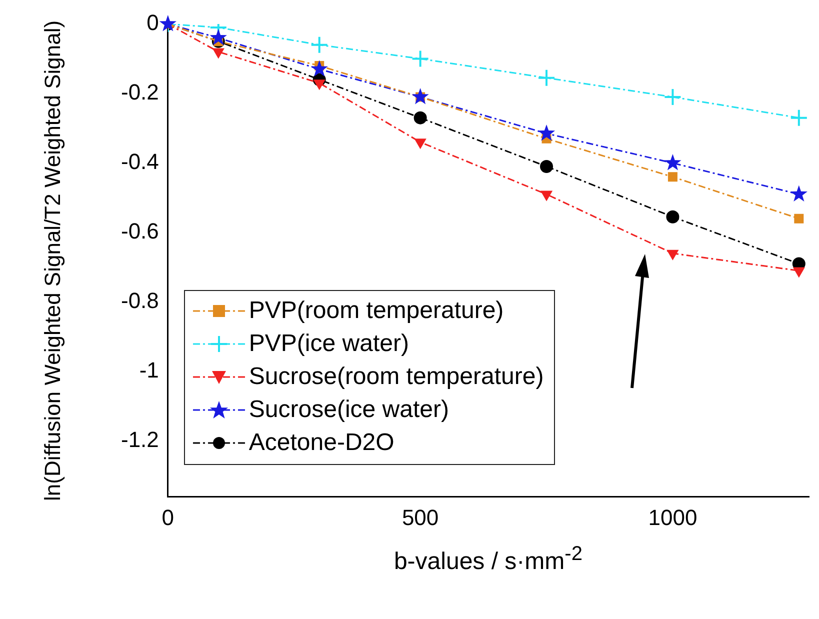  Describe the element at coordinates (139, 439) in the screenshot. I see `y-tick-label: -1.2` at that location.